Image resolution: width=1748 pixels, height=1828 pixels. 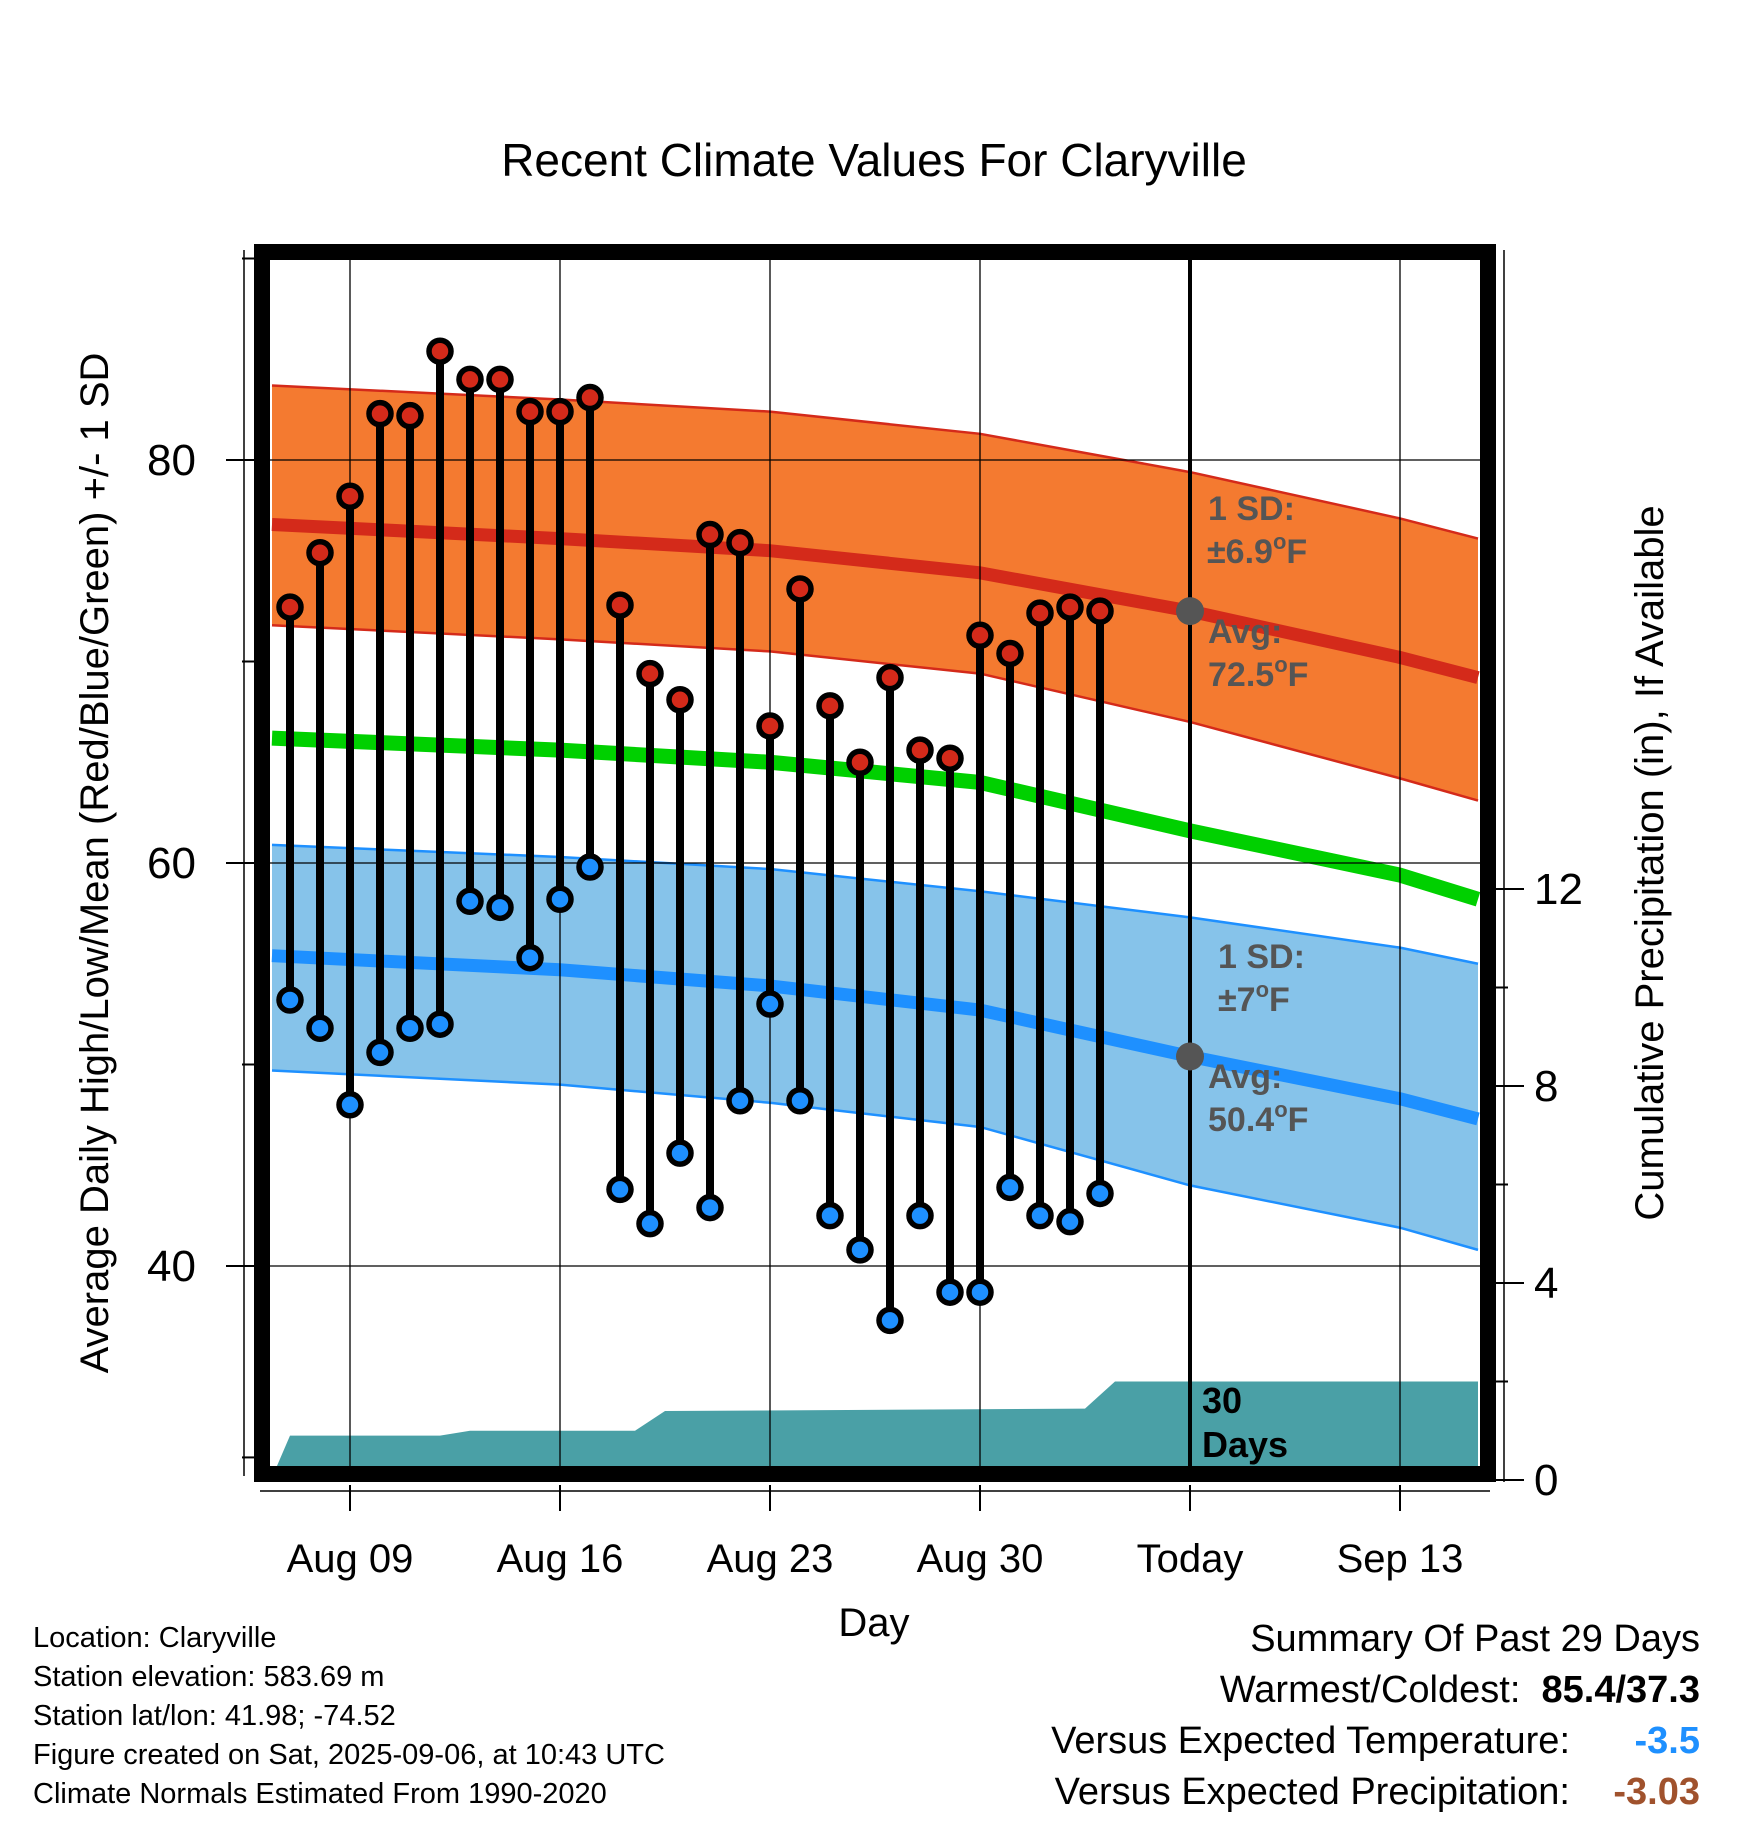 I want to click on days-label-number: 30, so click(x=1222, y=1400).